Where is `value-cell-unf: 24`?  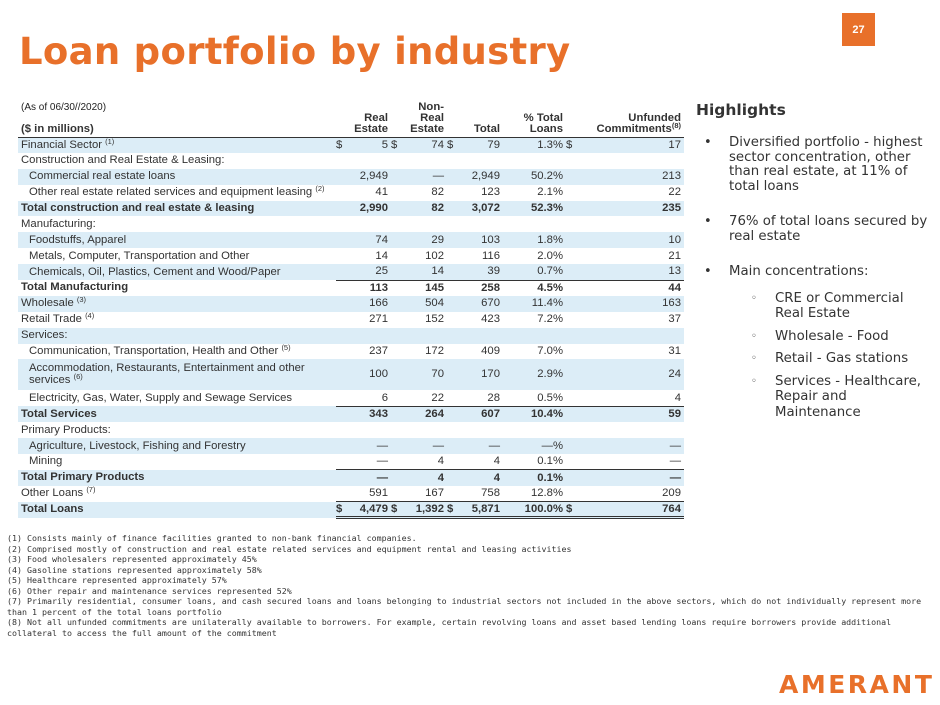 value-cell-unf: 24 is located at coordinates (631, 375).